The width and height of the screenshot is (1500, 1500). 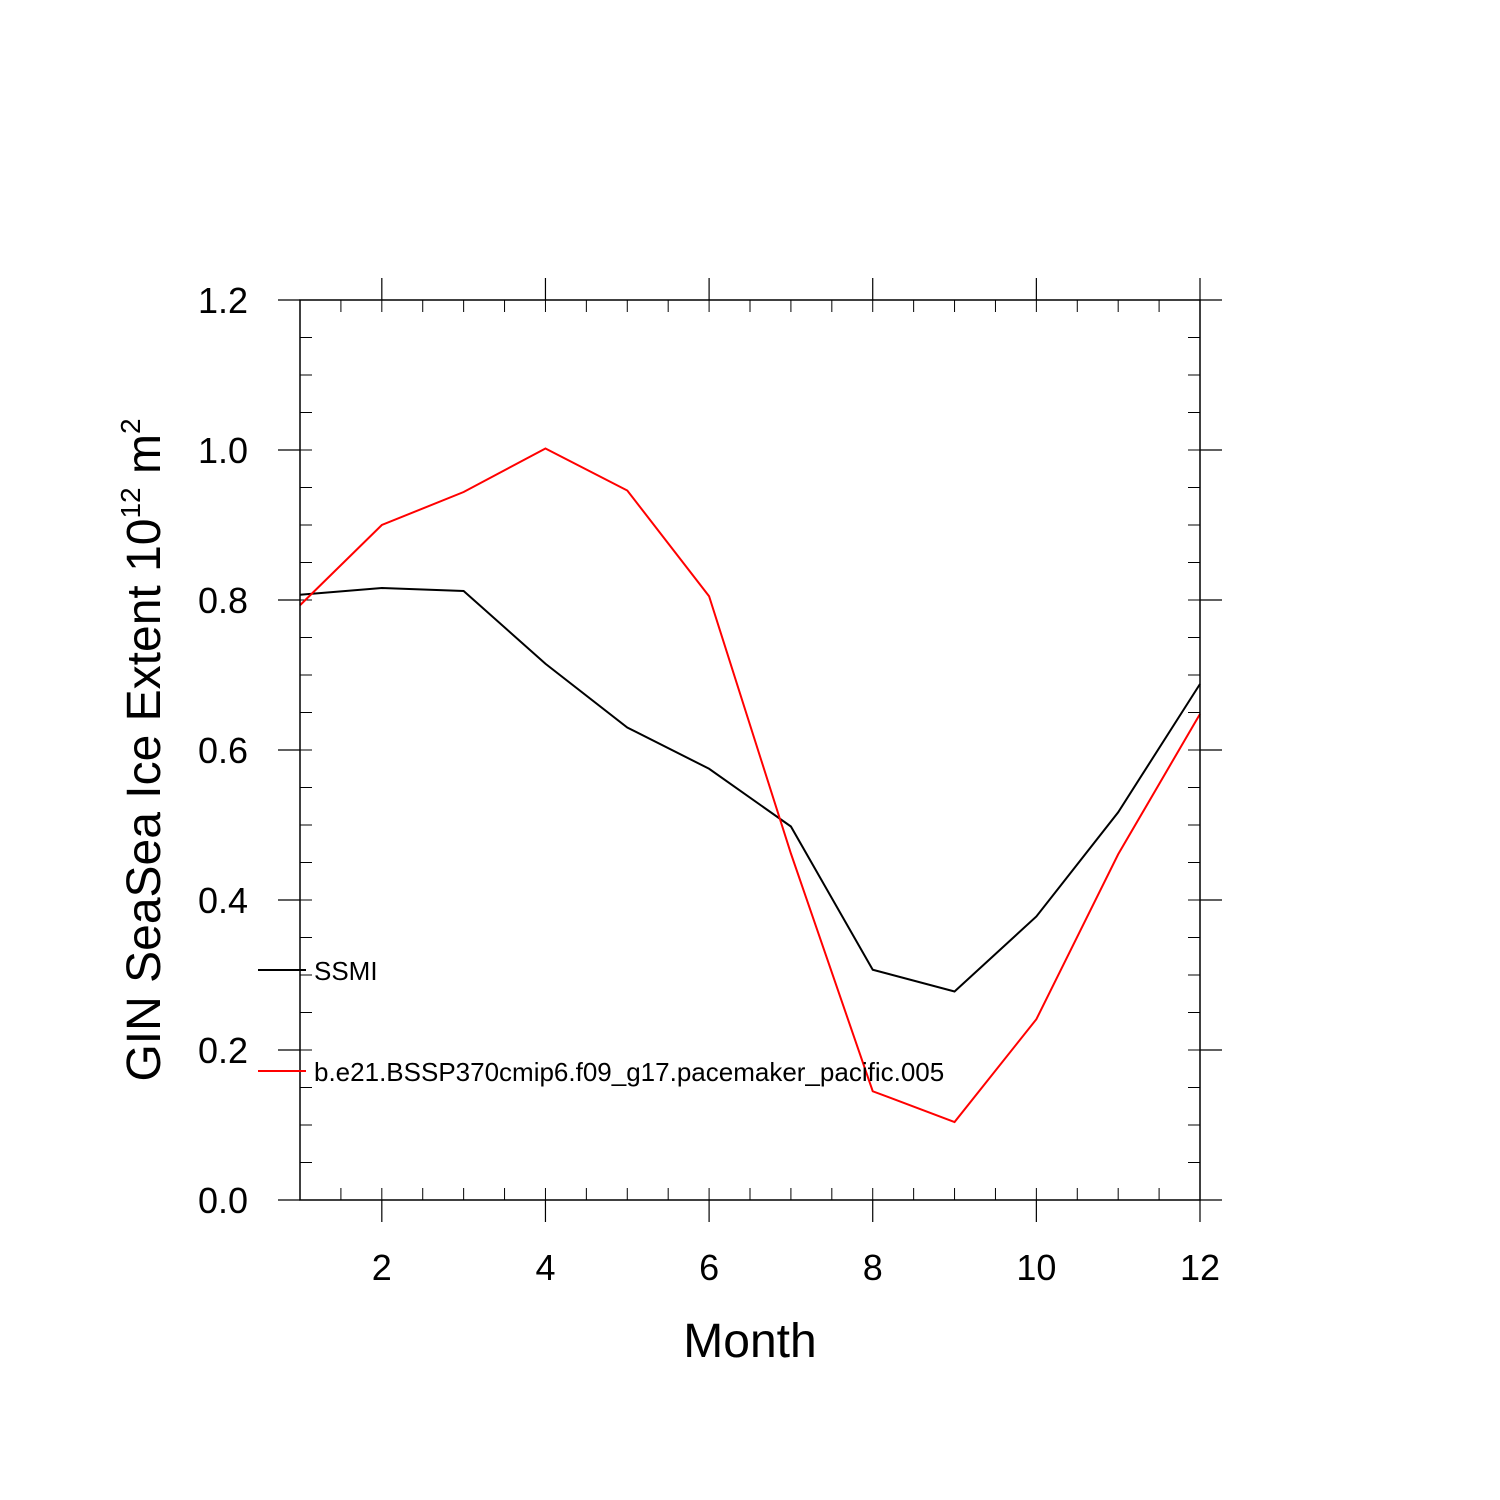 I want to click on x-tick-label: 12, so click(x=1200, y=1267).